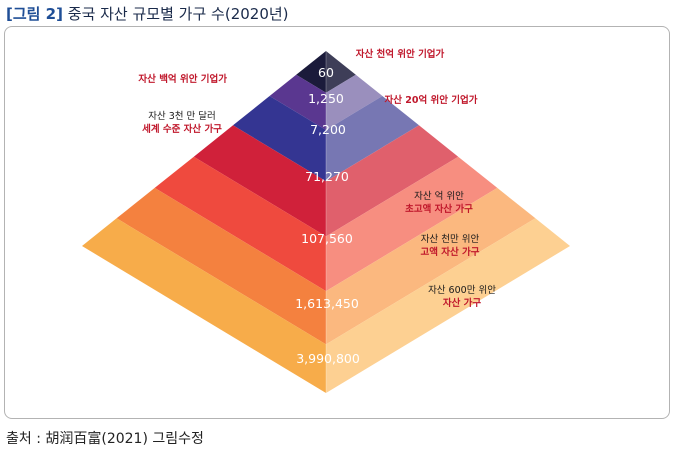  Describe the element at coordinates (297, 102) in the screenshot. I see `pyramid-tier-2-left-face` at that location.